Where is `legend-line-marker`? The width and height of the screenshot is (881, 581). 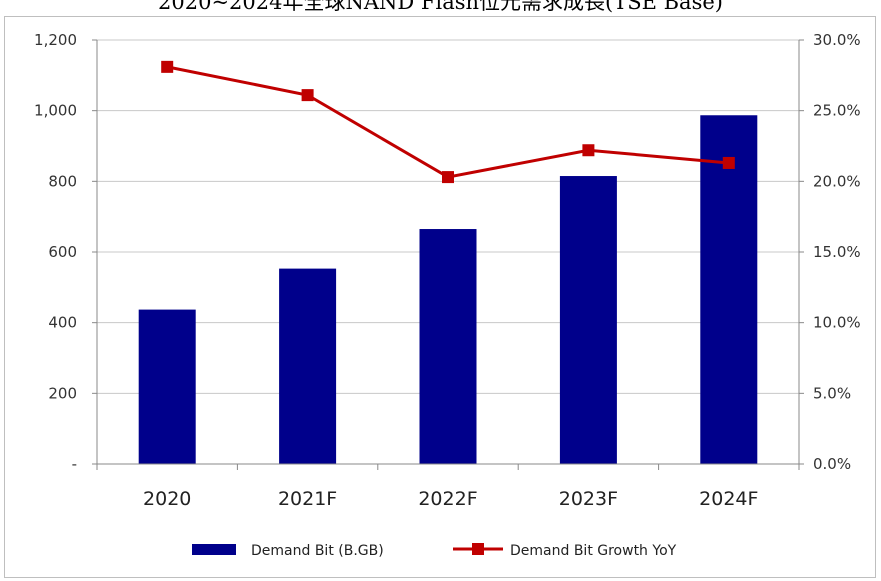
legend-line-marker is located at coordinates (478, 549).